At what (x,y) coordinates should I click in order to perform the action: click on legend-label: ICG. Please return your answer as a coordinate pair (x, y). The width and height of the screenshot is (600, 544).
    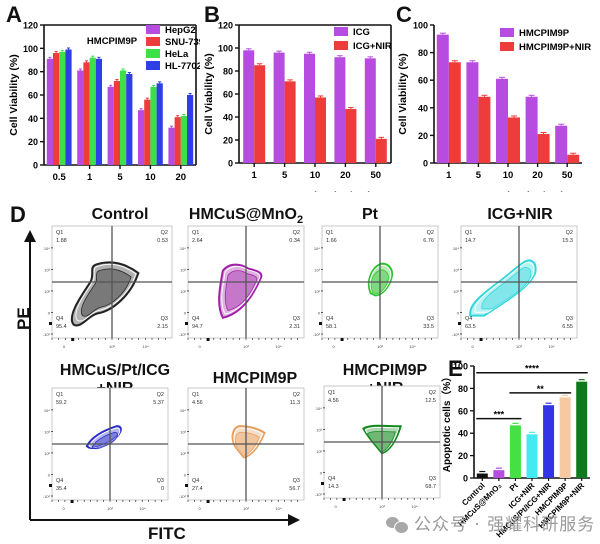
    Looking at the image, I should click on (361, 32).